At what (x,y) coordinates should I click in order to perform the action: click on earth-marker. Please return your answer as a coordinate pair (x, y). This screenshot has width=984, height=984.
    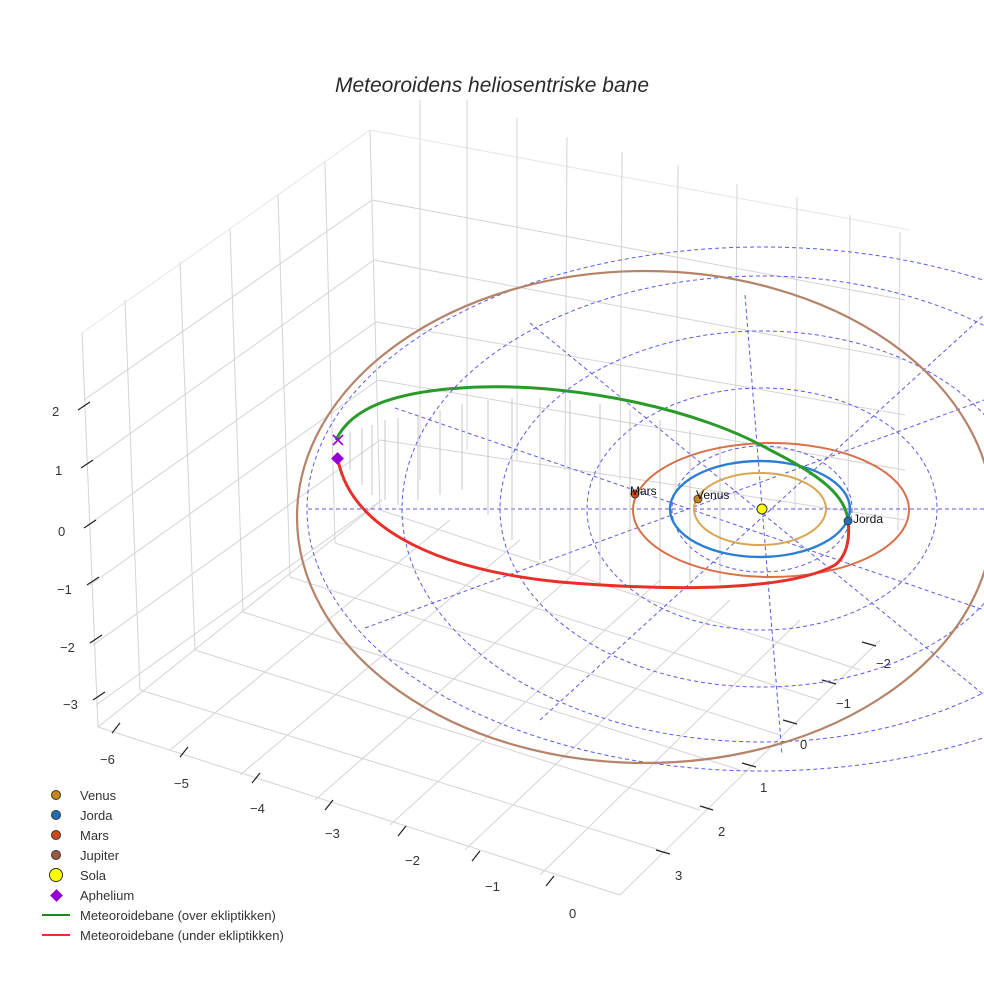
    Looking at the image, I should click on (848, 521).